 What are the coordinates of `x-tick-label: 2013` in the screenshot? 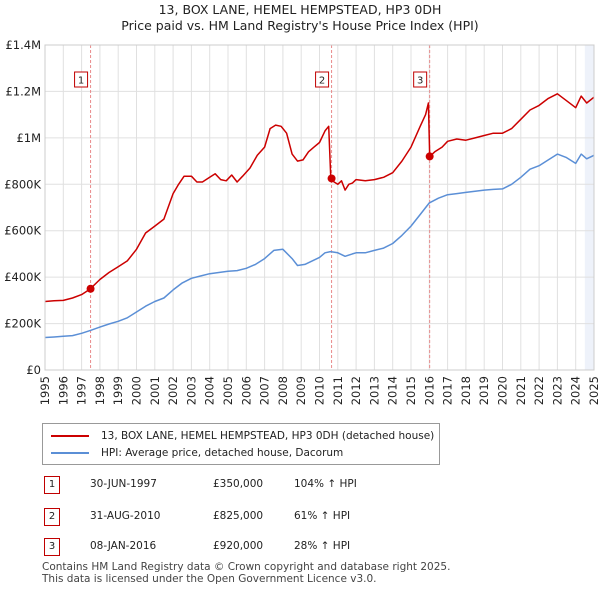 It's located at (374, 390).